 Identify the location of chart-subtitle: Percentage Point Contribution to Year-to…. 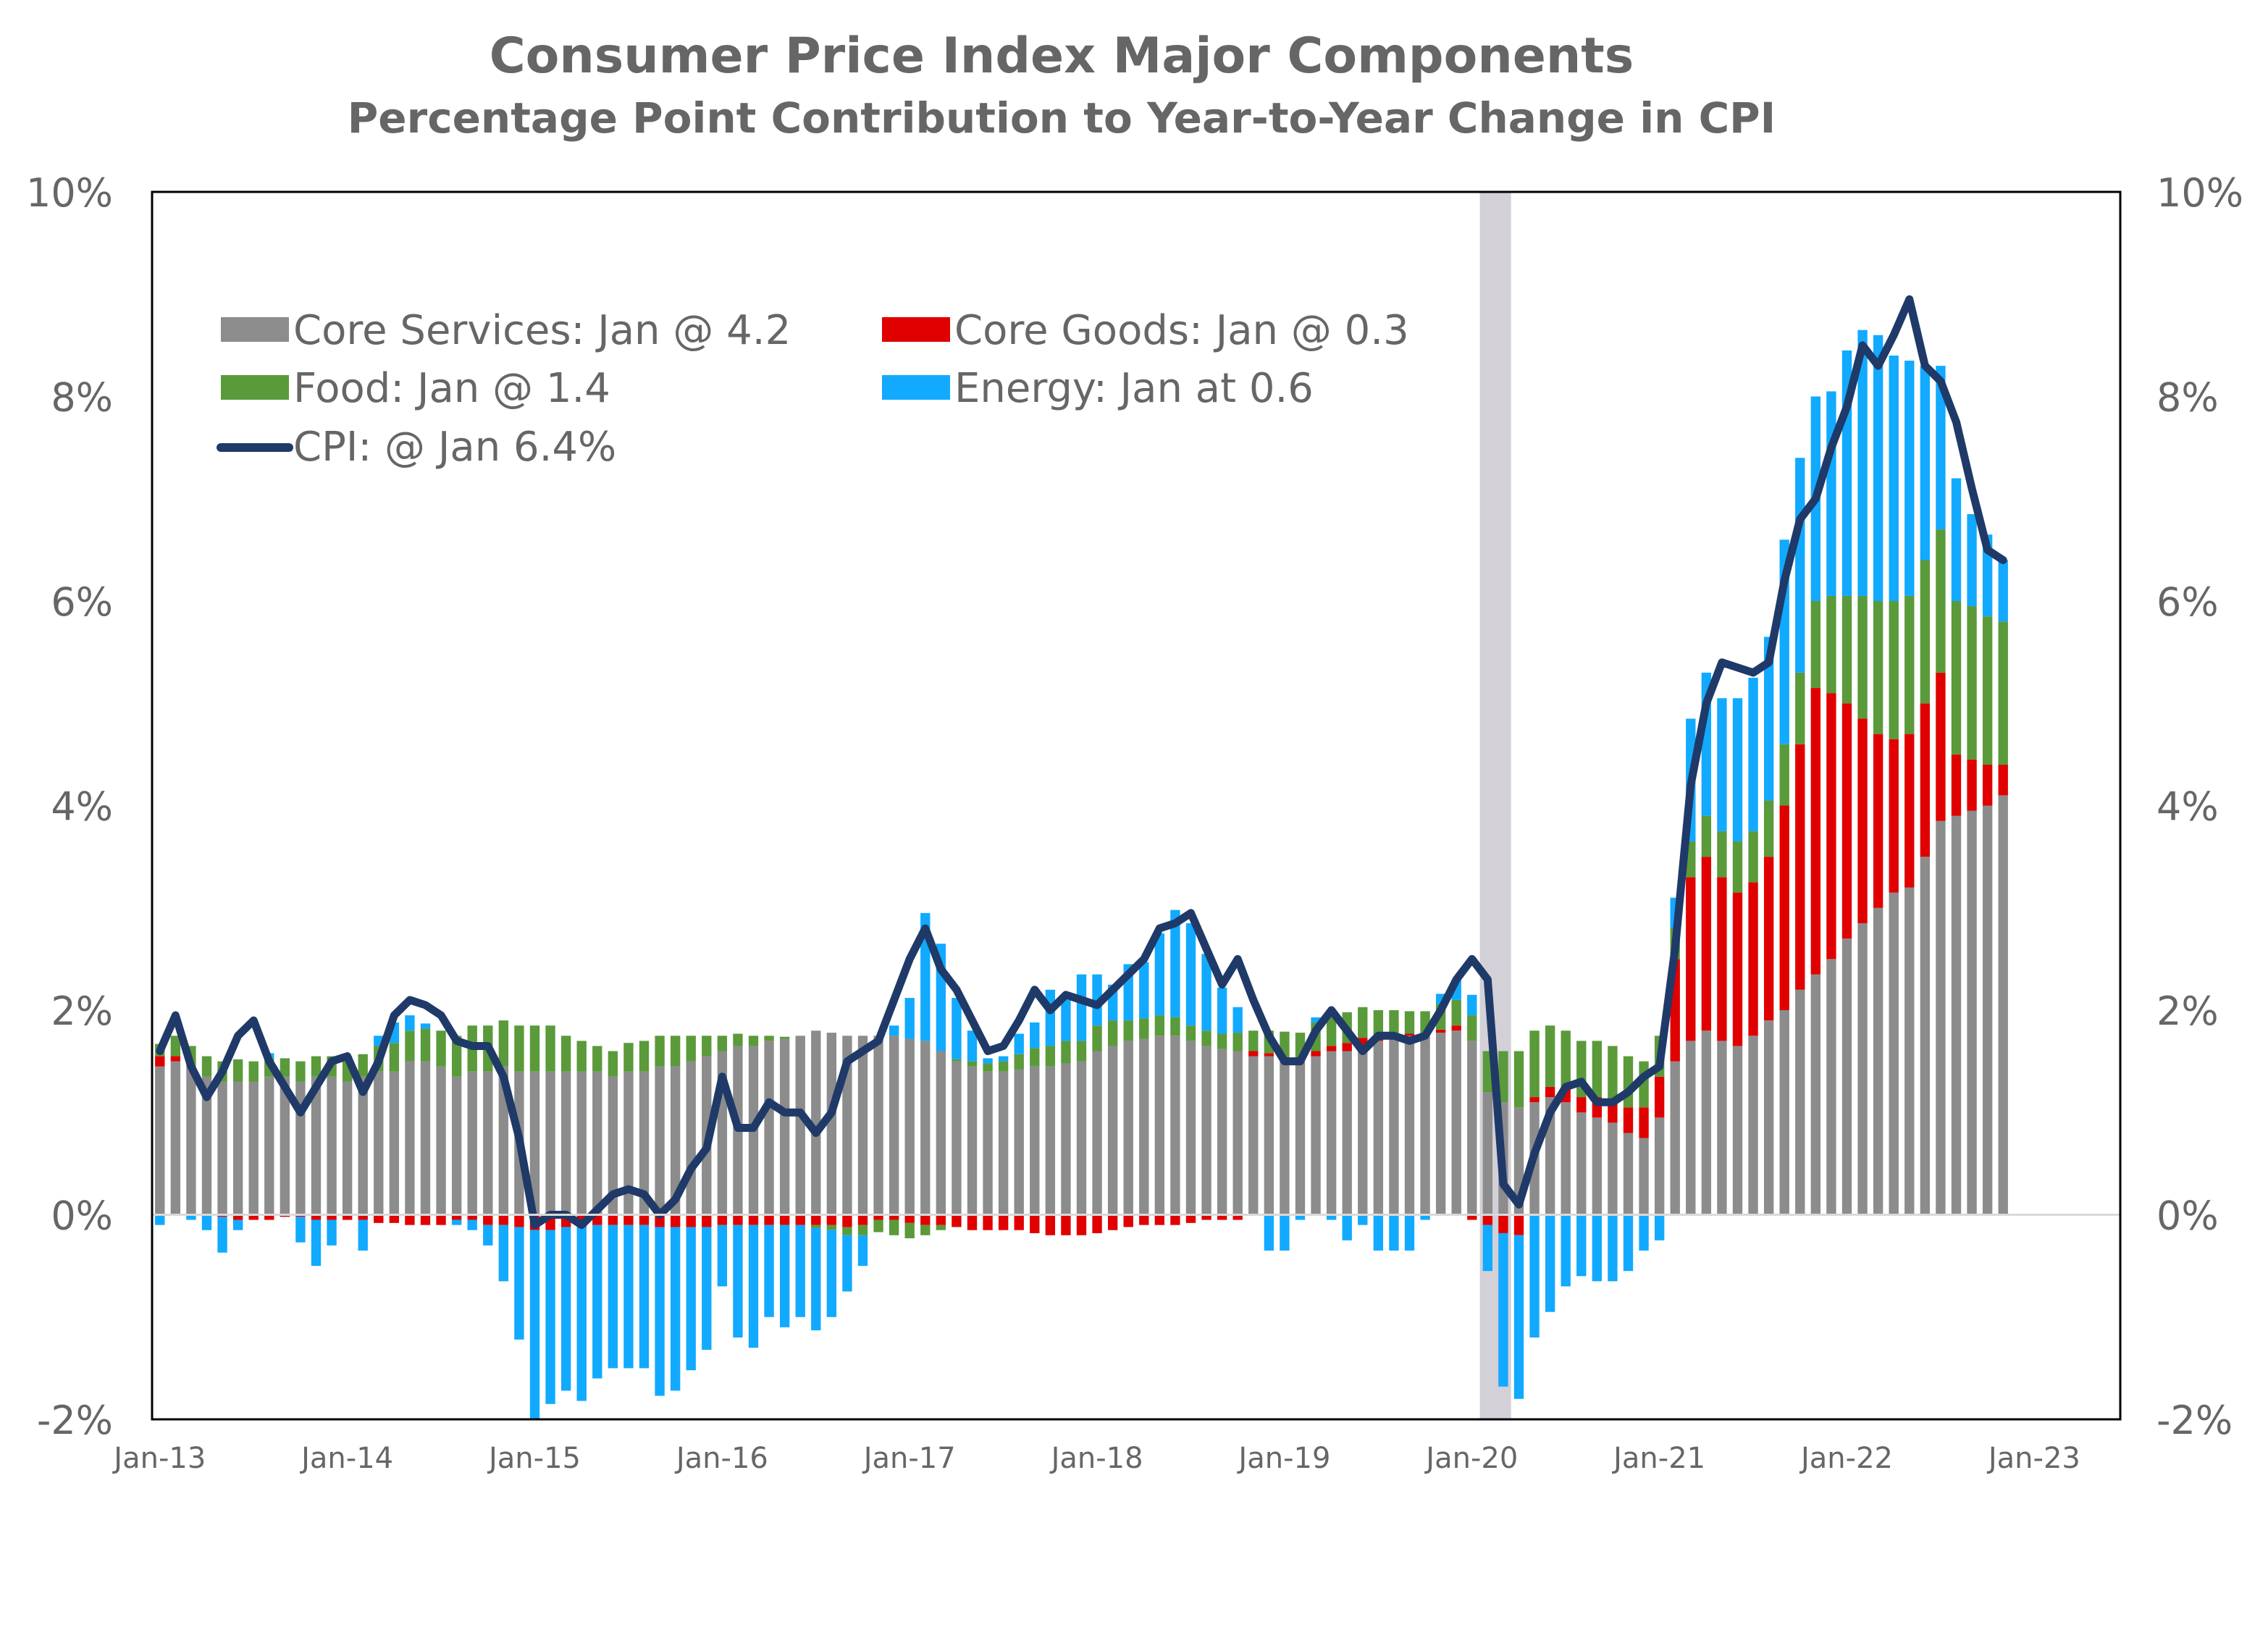
(1062, 118).